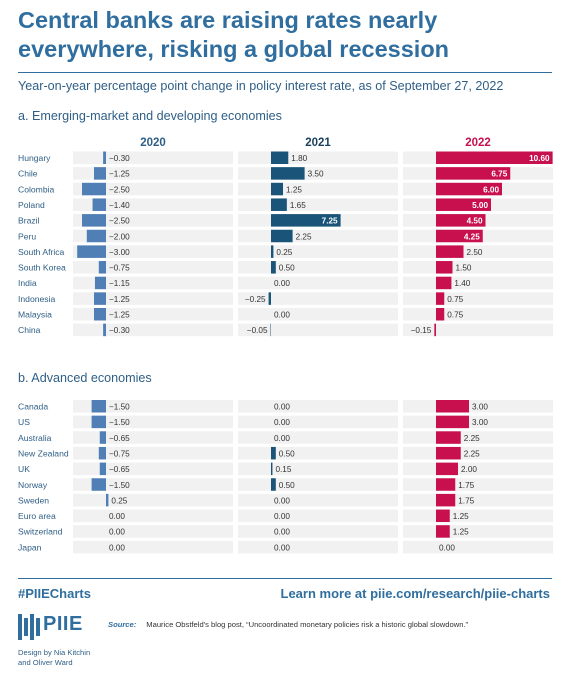  Describe the element at coordinates (29, 221) in the screenshot. I see `category-label: Brazil` at that location.